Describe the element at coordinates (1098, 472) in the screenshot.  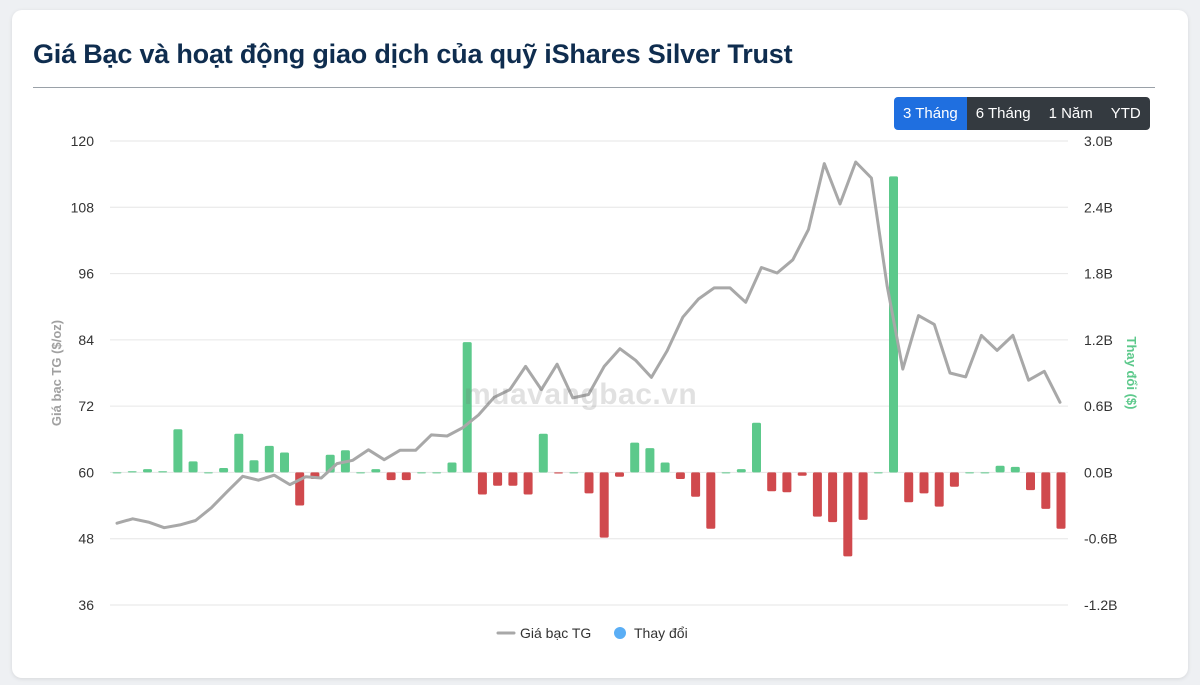
I see `right-tick-label: 0.0B` at that location.